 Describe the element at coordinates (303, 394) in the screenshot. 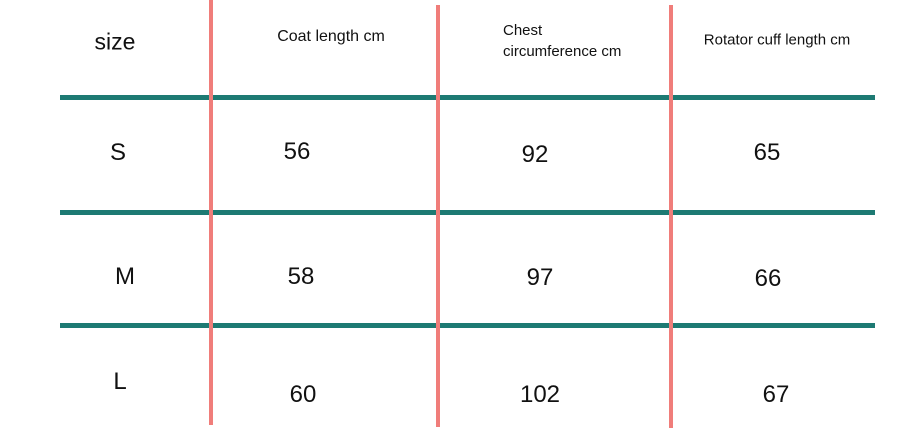

I see `table-cell: 60` at that location.